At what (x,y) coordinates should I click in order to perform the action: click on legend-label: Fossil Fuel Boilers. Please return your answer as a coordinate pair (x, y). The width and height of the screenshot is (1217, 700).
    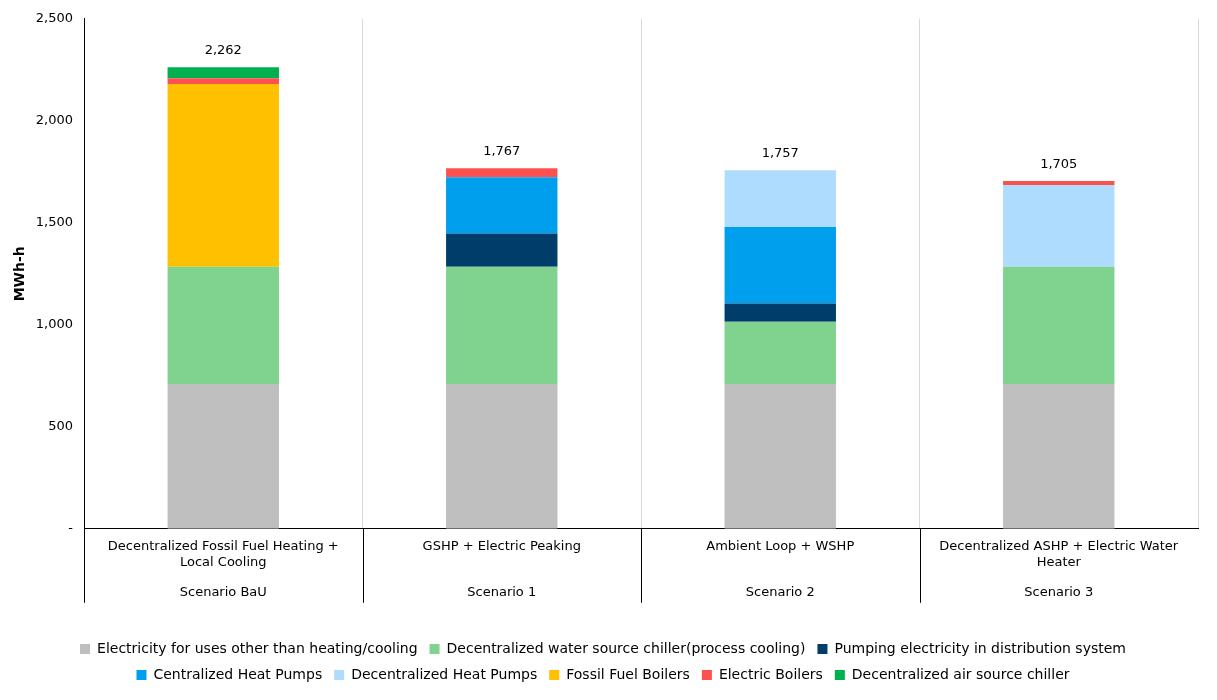
    Looking at the image, I should click on (628, 673).